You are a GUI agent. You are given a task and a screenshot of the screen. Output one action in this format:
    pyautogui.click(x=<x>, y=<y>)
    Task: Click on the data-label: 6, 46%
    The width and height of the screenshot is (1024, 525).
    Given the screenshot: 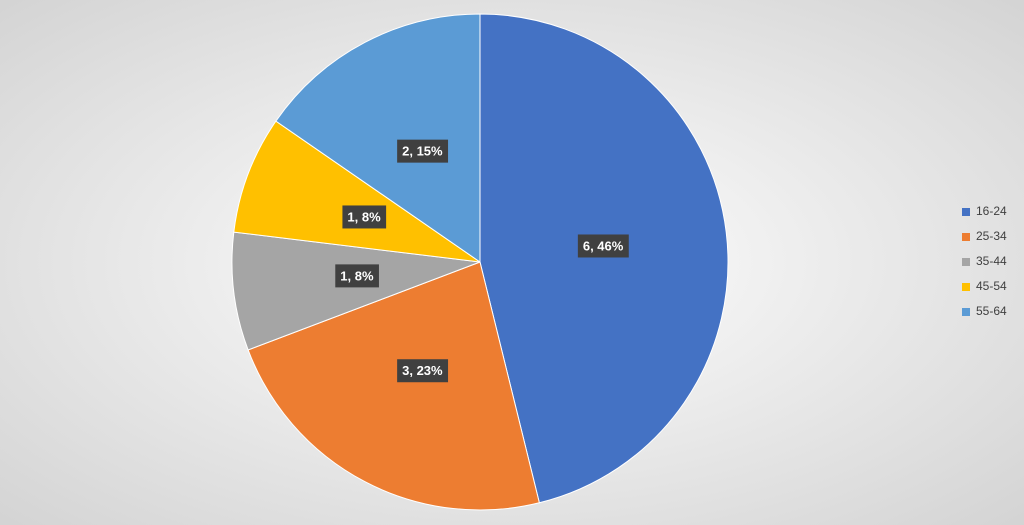 What is the action you would take?
    pyautogui.click(x=603, y=246)
    